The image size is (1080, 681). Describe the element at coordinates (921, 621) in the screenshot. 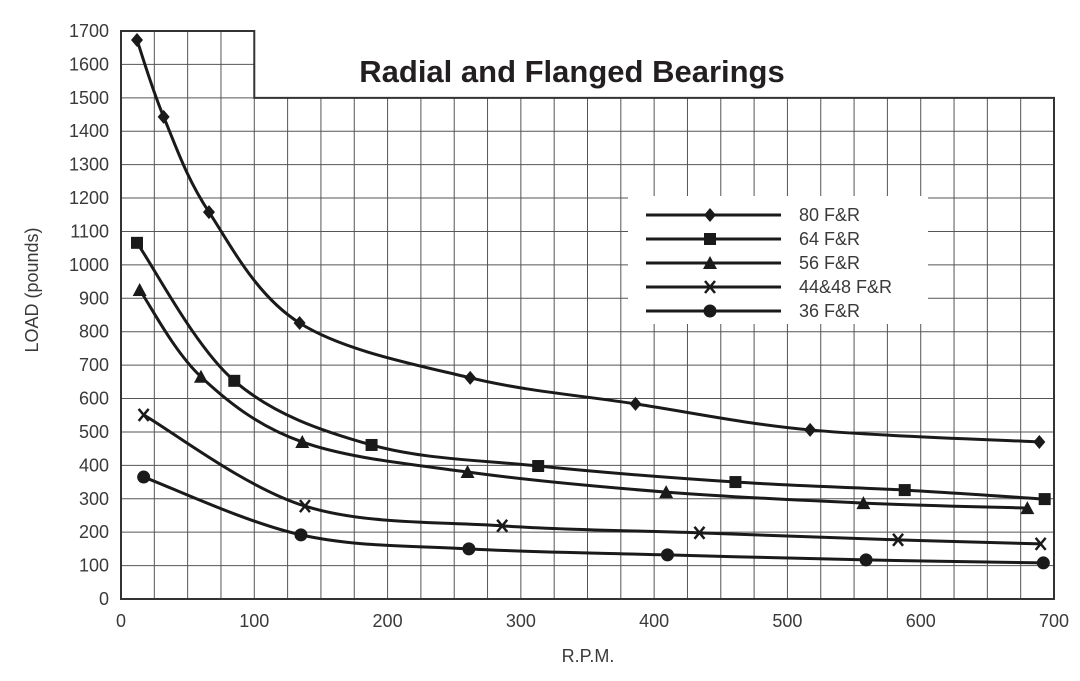

I see `x-tick-label: 600` at that location.